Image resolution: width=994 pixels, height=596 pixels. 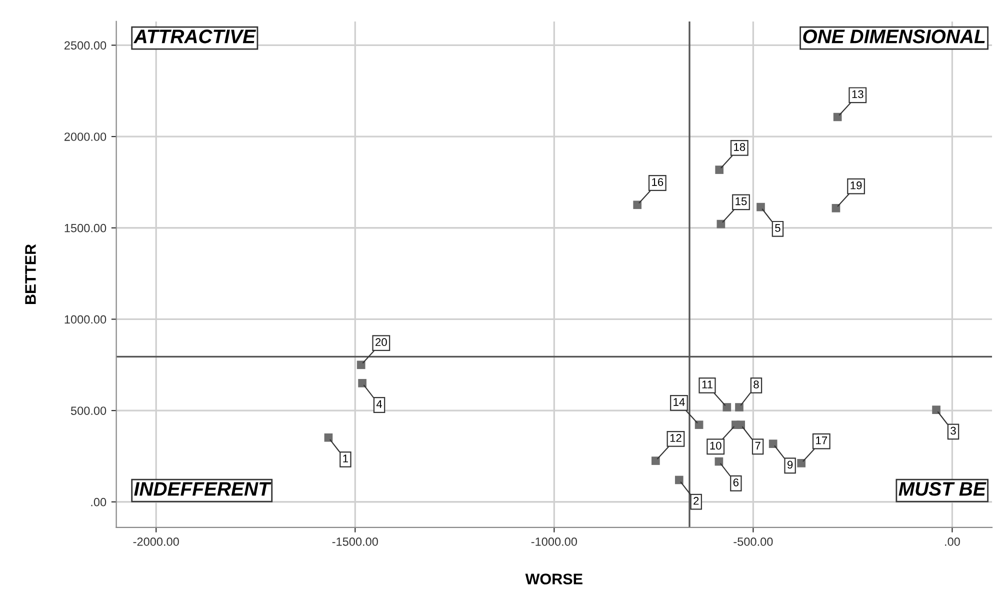 What do you see at coordinates (753, 541) in the screenshot?
I see `x-tick-label: -500.00` at bounding box center [753, 541].